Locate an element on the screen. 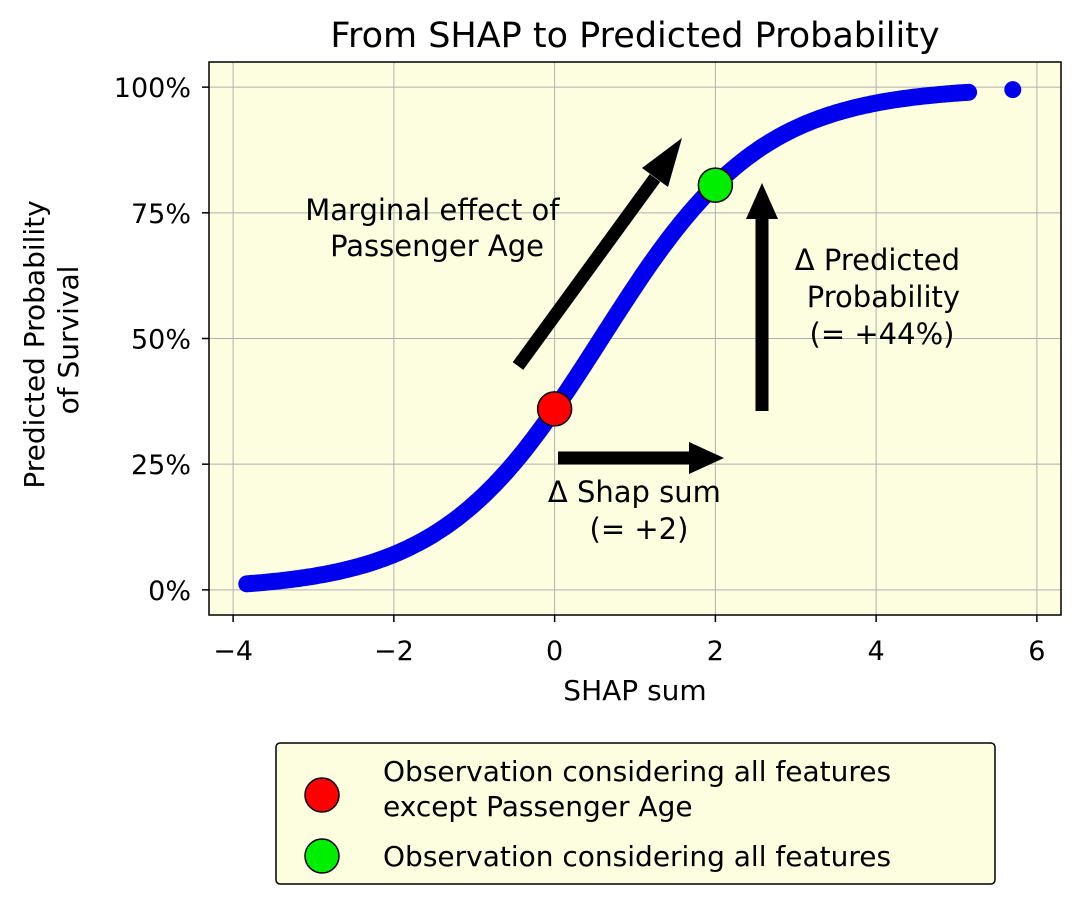  legend-entry-red-line-2: except Passenger Age is located at coordinates (538, 806).